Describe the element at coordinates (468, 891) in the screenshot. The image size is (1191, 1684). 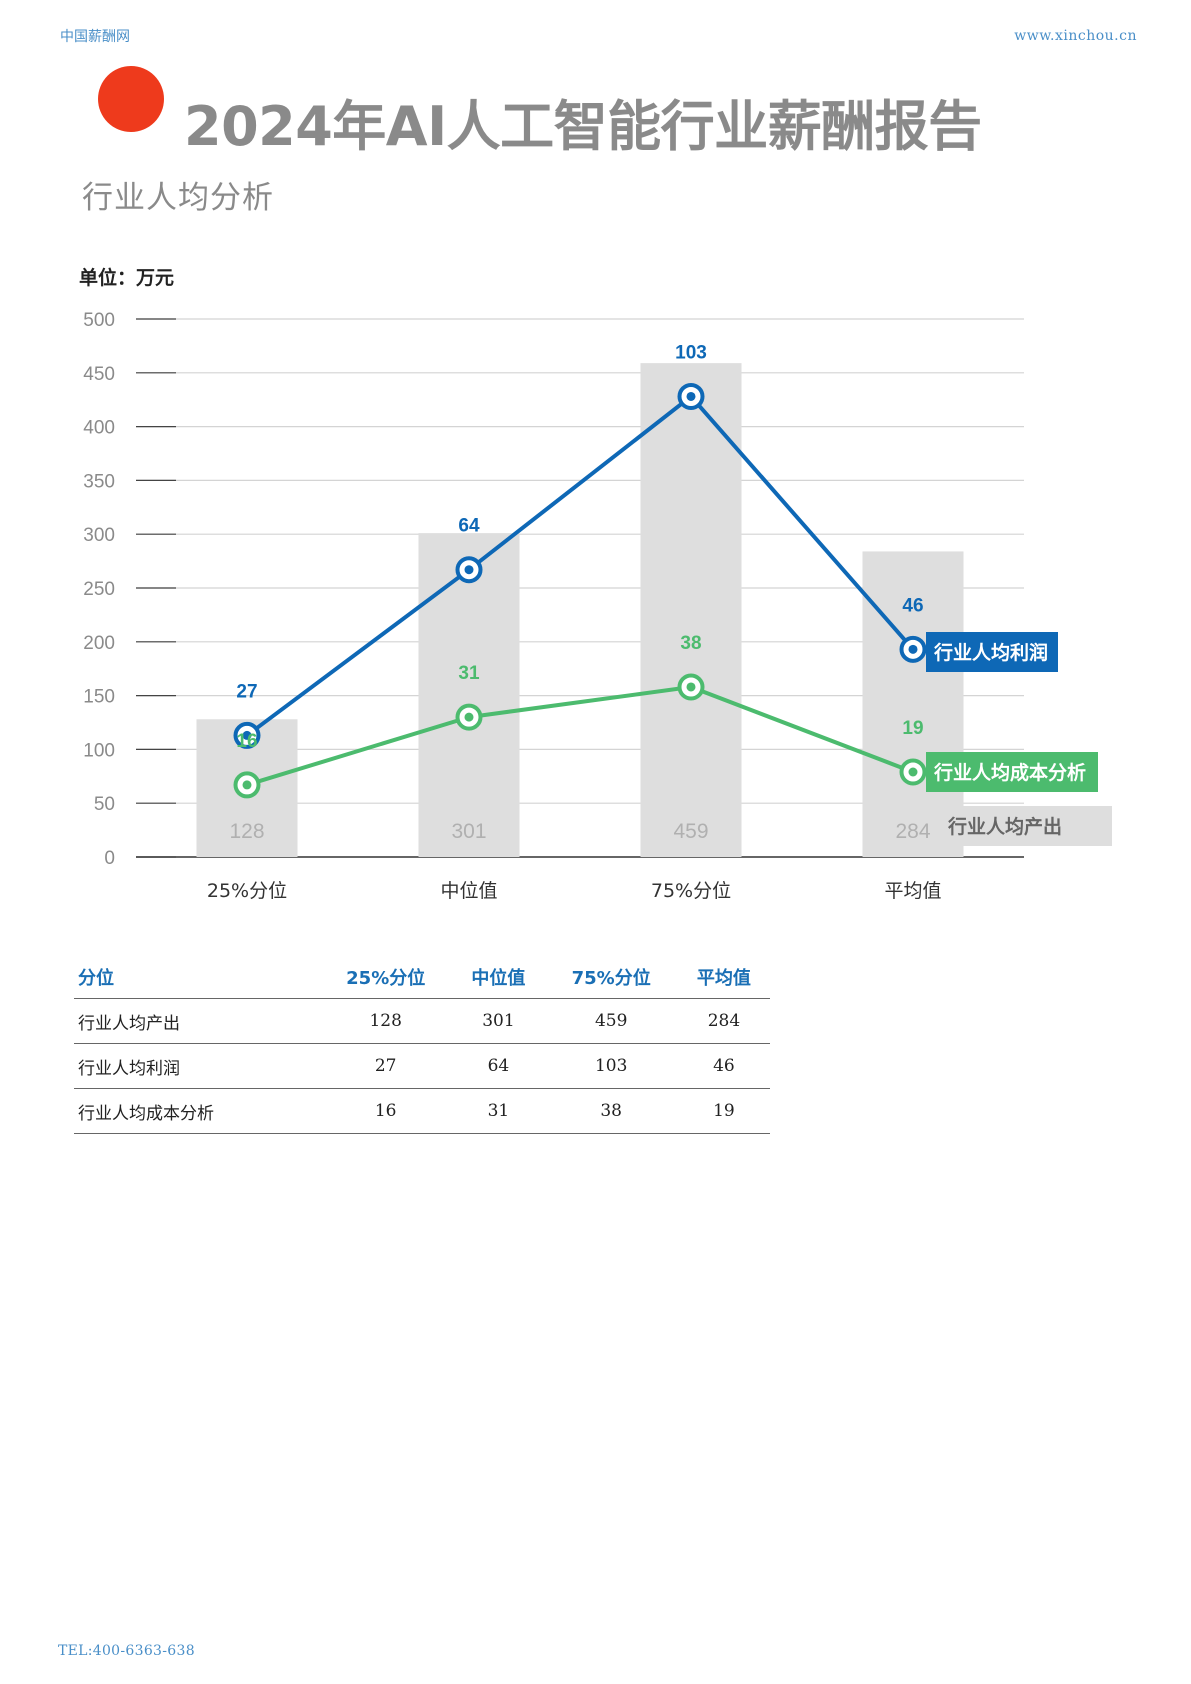
I see `x-tick-label: 中位值` at that location.